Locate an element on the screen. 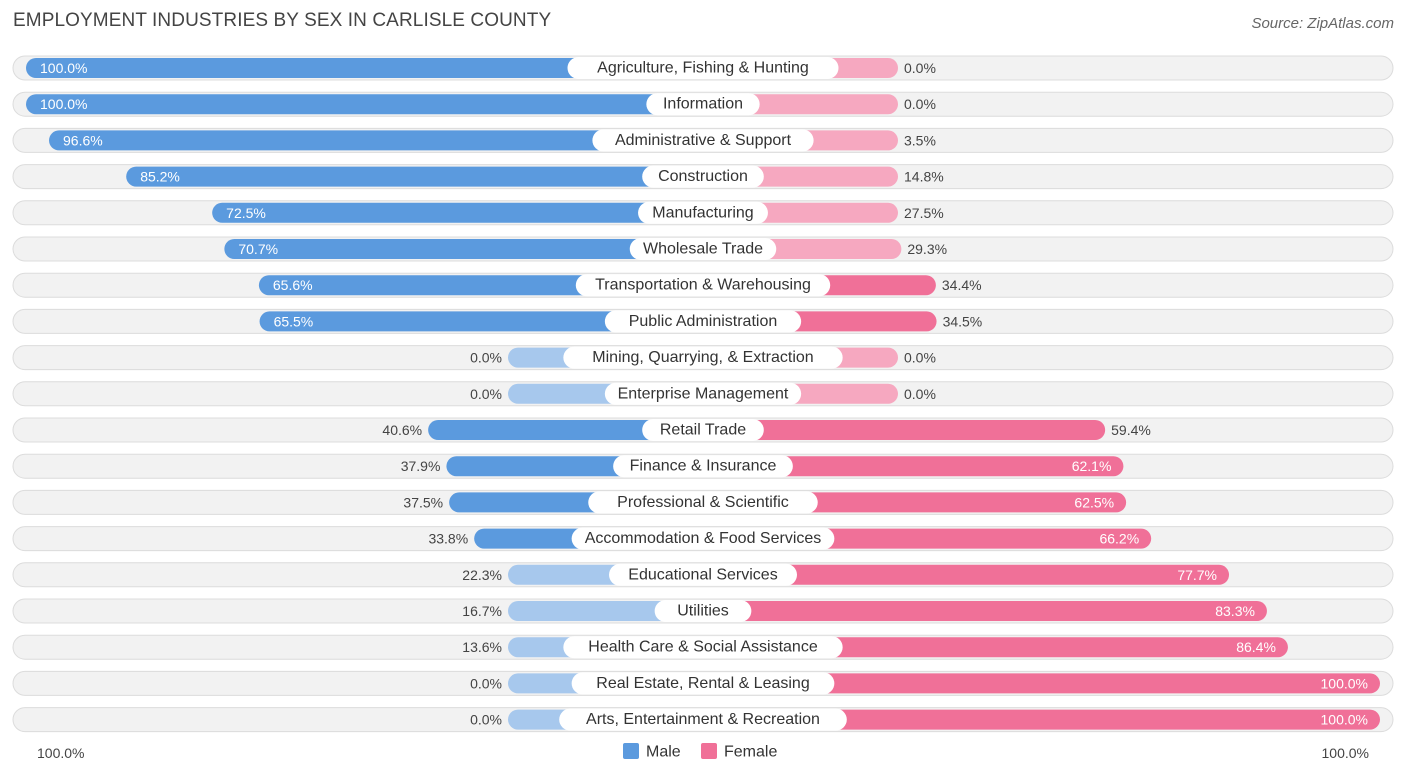  category-label: Real Estate, Rental & Leasing is located at coordinates (702, 683).